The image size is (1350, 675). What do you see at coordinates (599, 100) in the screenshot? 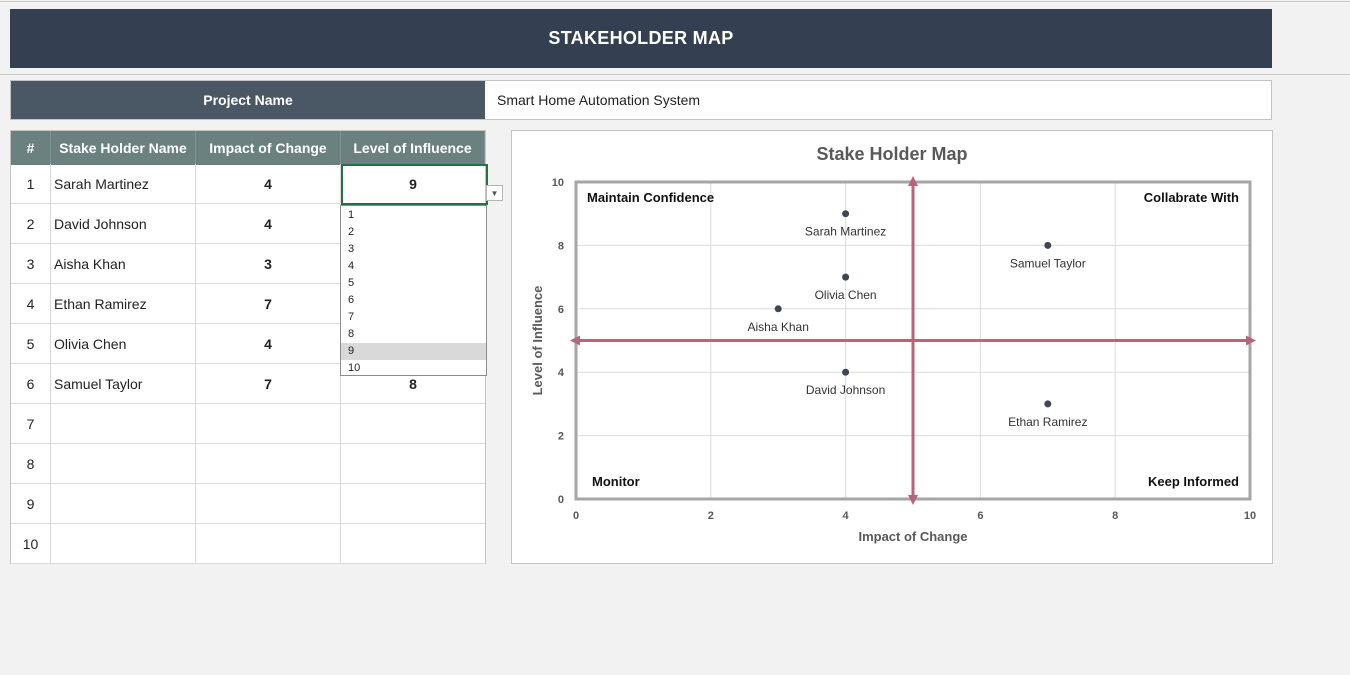
I see `project-name-value: Smart Home Automation System` at bounding box center [599, 100].